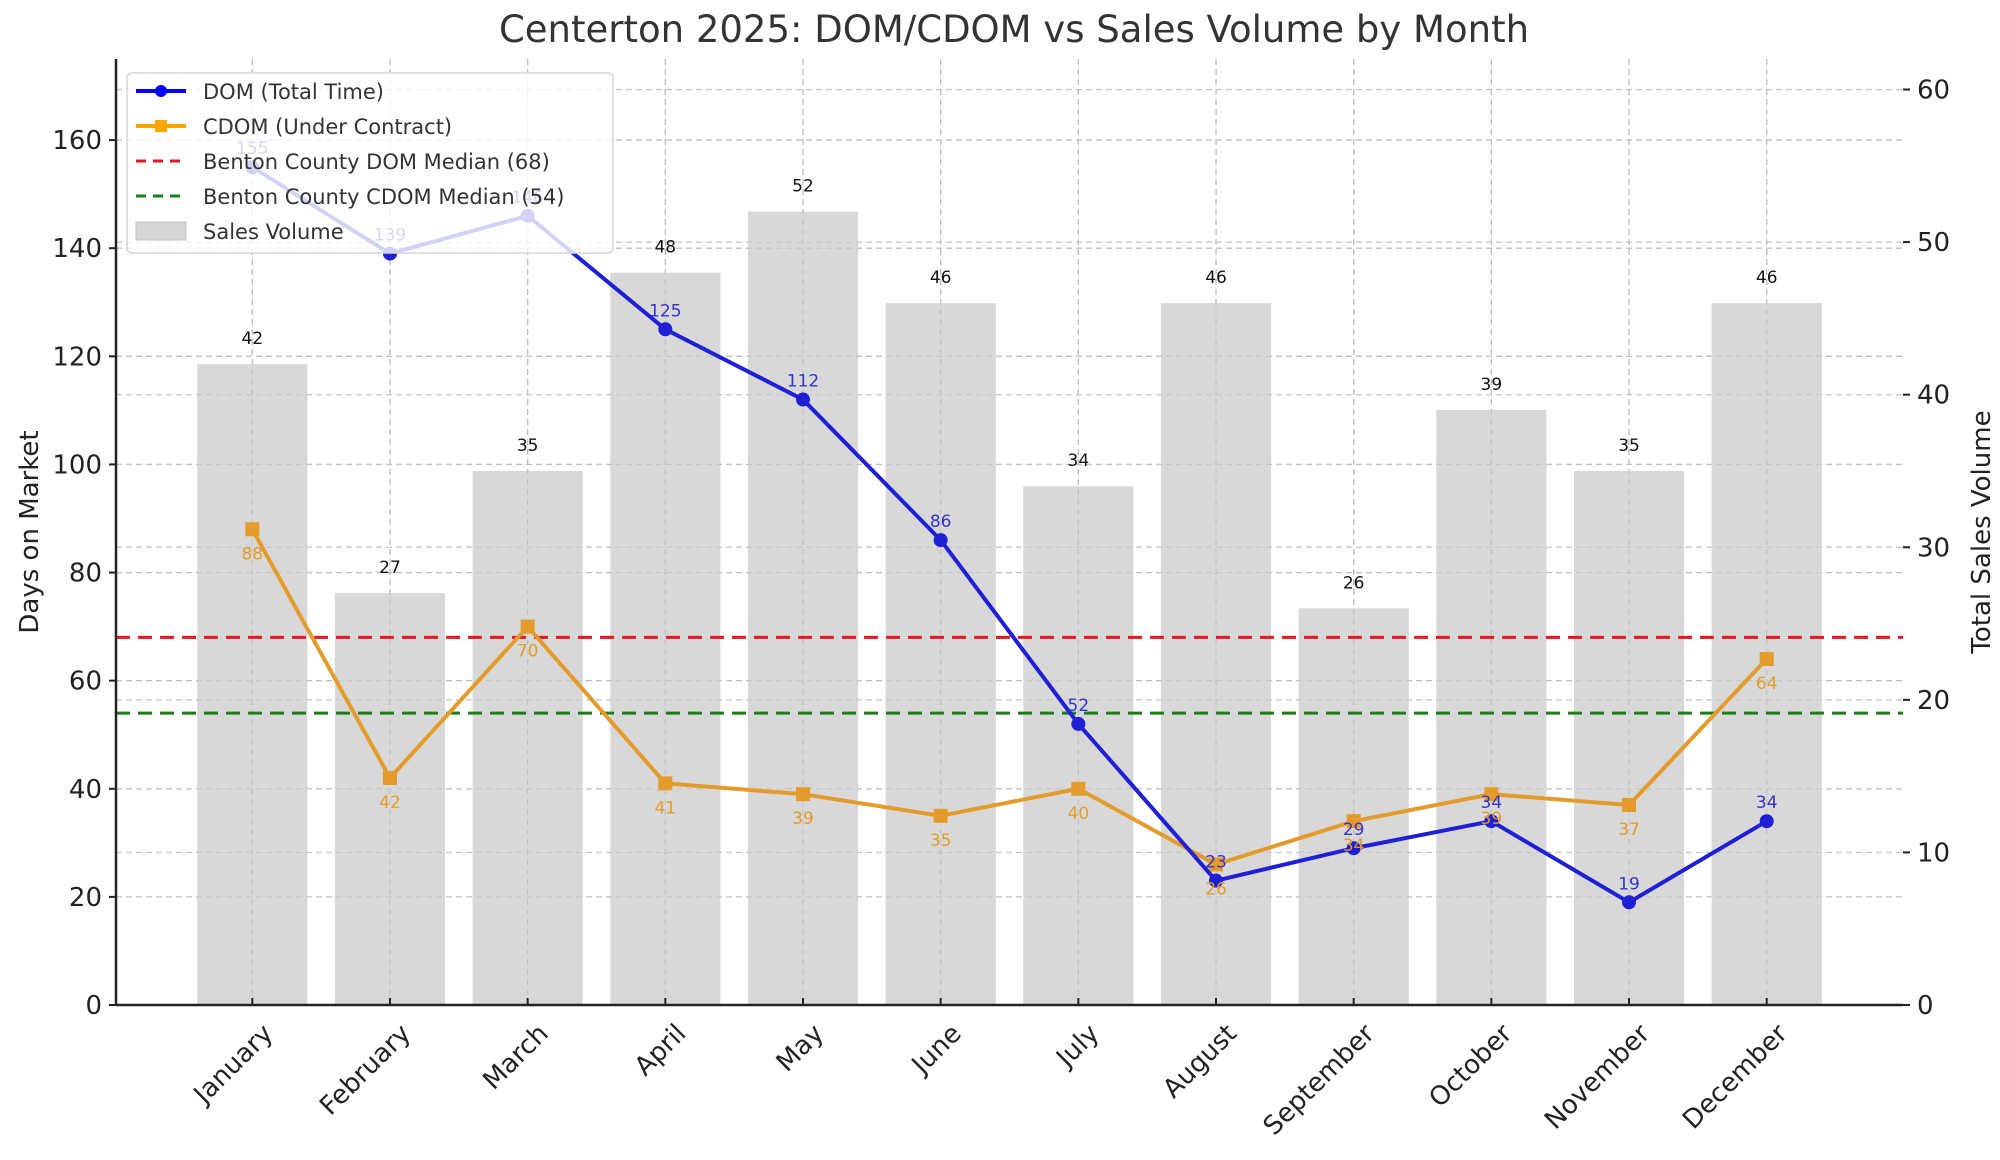 The width and height of the screenshot is (2000, 1160). What do you see at coordinates (1354, 830) in the screenshot?
I see `dom-value-label: 29` at bounding box center [1354, 830].